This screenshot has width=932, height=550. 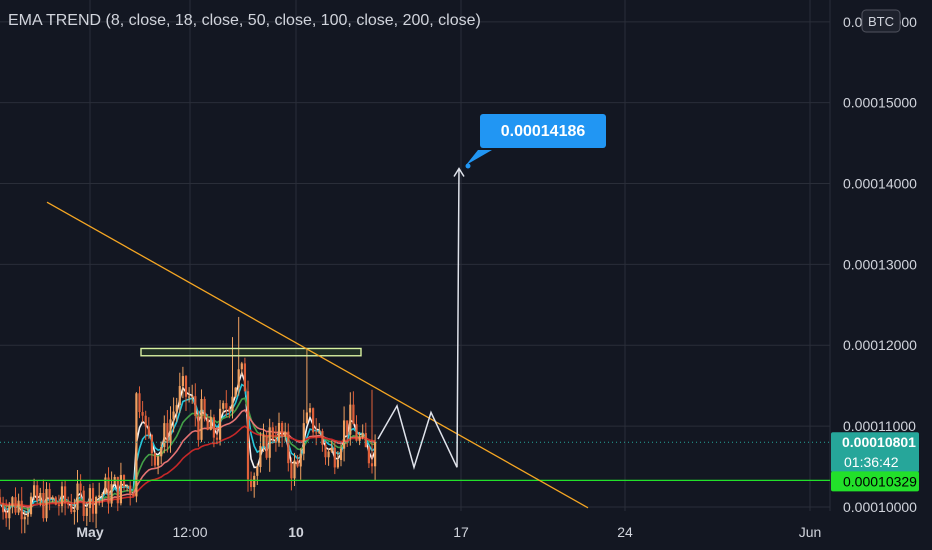 I want to click on support-price-badge: 0.00010329, so click(x=875, y=481).